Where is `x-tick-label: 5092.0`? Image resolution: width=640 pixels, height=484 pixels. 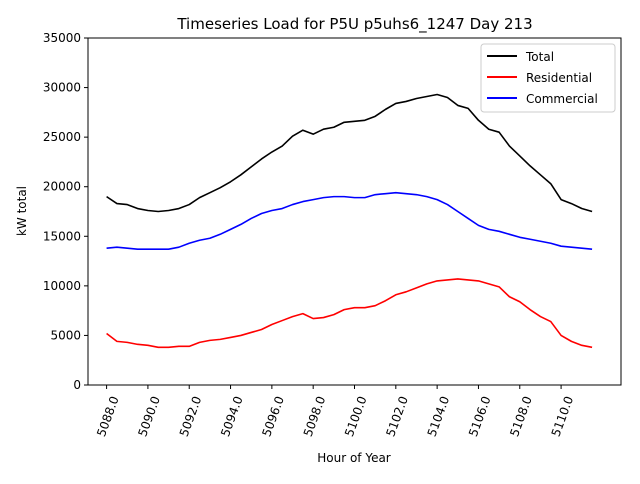
x-tick-label: 5092.0 is located at coordinates (191, 416).